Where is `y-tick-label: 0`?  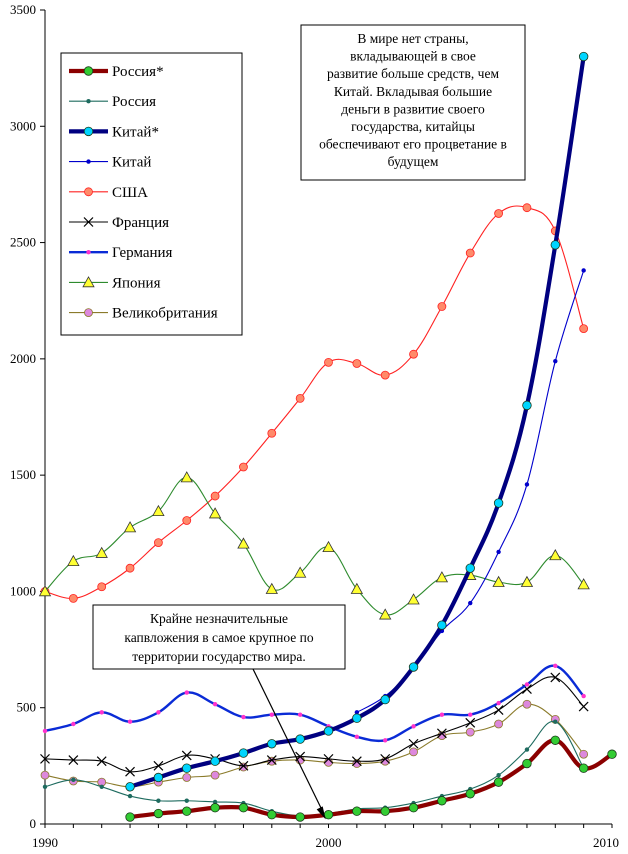
y-tick-label: 0 is located at coordinates (33, 823).